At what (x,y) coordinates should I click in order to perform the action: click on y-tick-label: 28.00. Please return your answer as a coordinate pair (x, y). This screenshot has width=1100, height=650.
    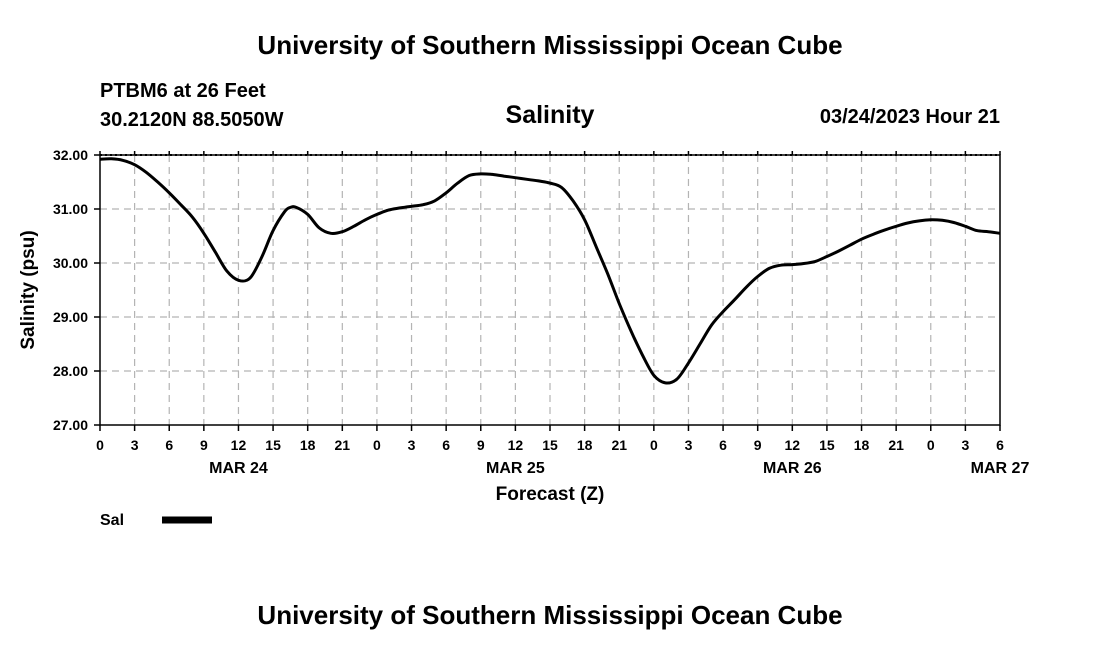
    Looking at the image, I should click on (70, 371).